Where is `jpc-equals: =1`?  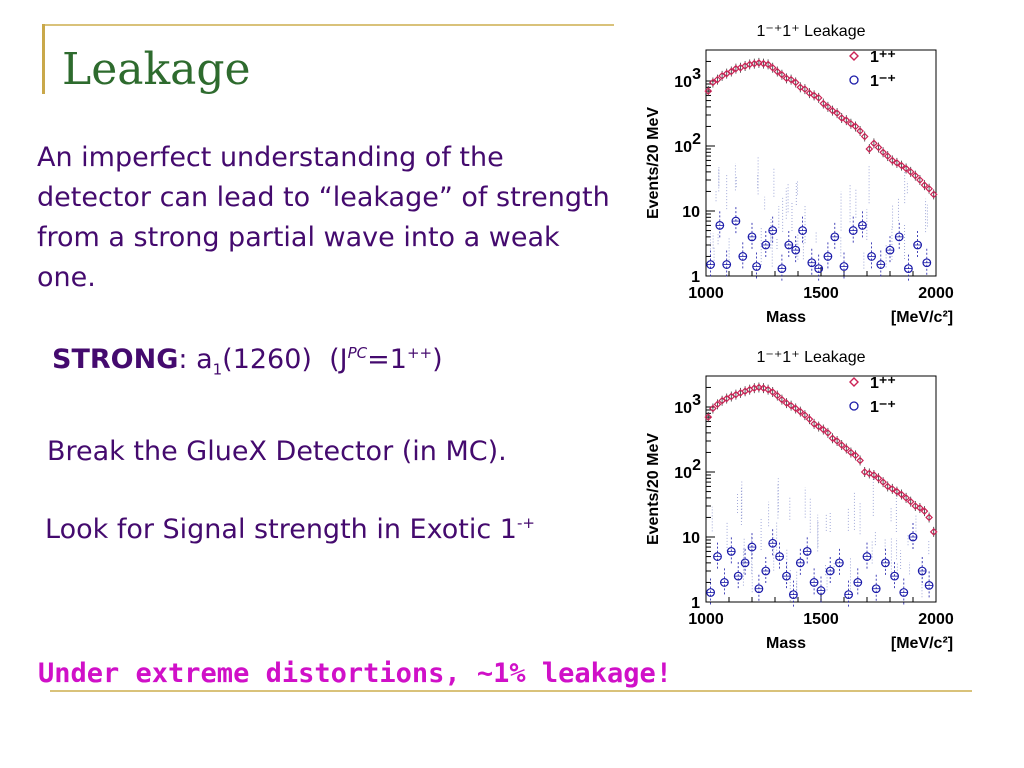 jpc-equals: =1 is located at coordinates (387, 359).